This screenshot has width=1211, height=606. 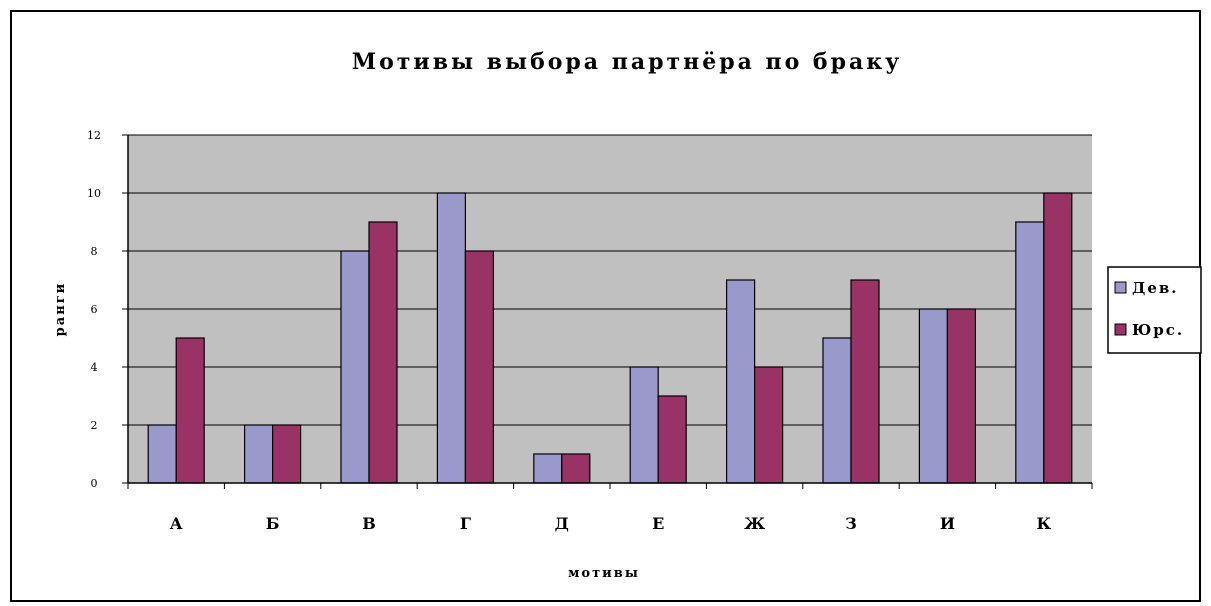 I want to click on bar-2-А, so click(x=190, y=410).